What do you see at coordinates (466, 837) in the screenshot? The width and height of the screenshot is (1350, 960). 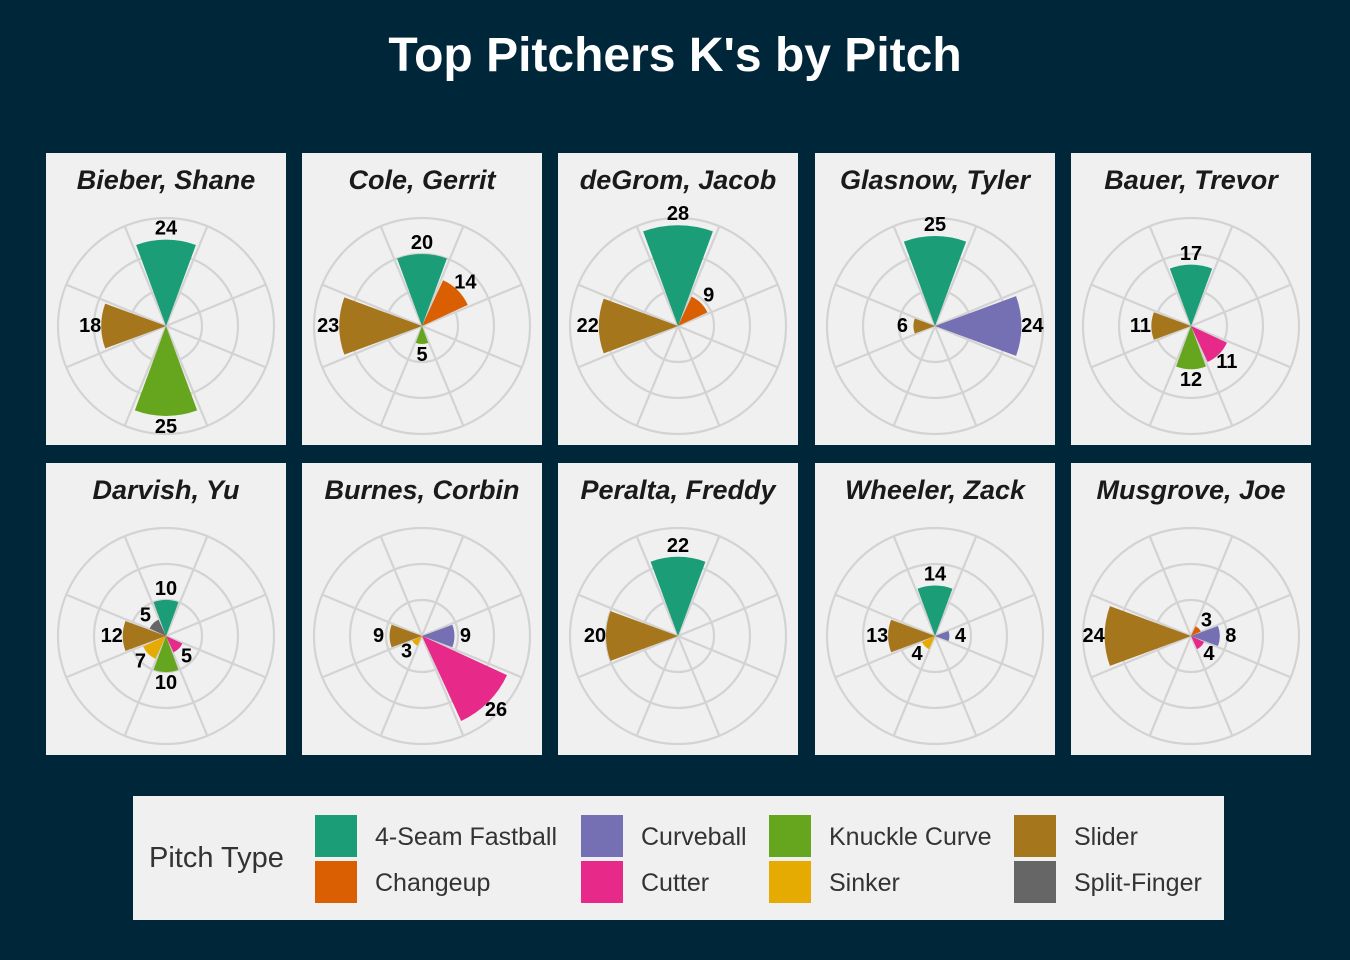 I see `legend-label: 4-Seam Fastball` at bounding box center [466, 837].